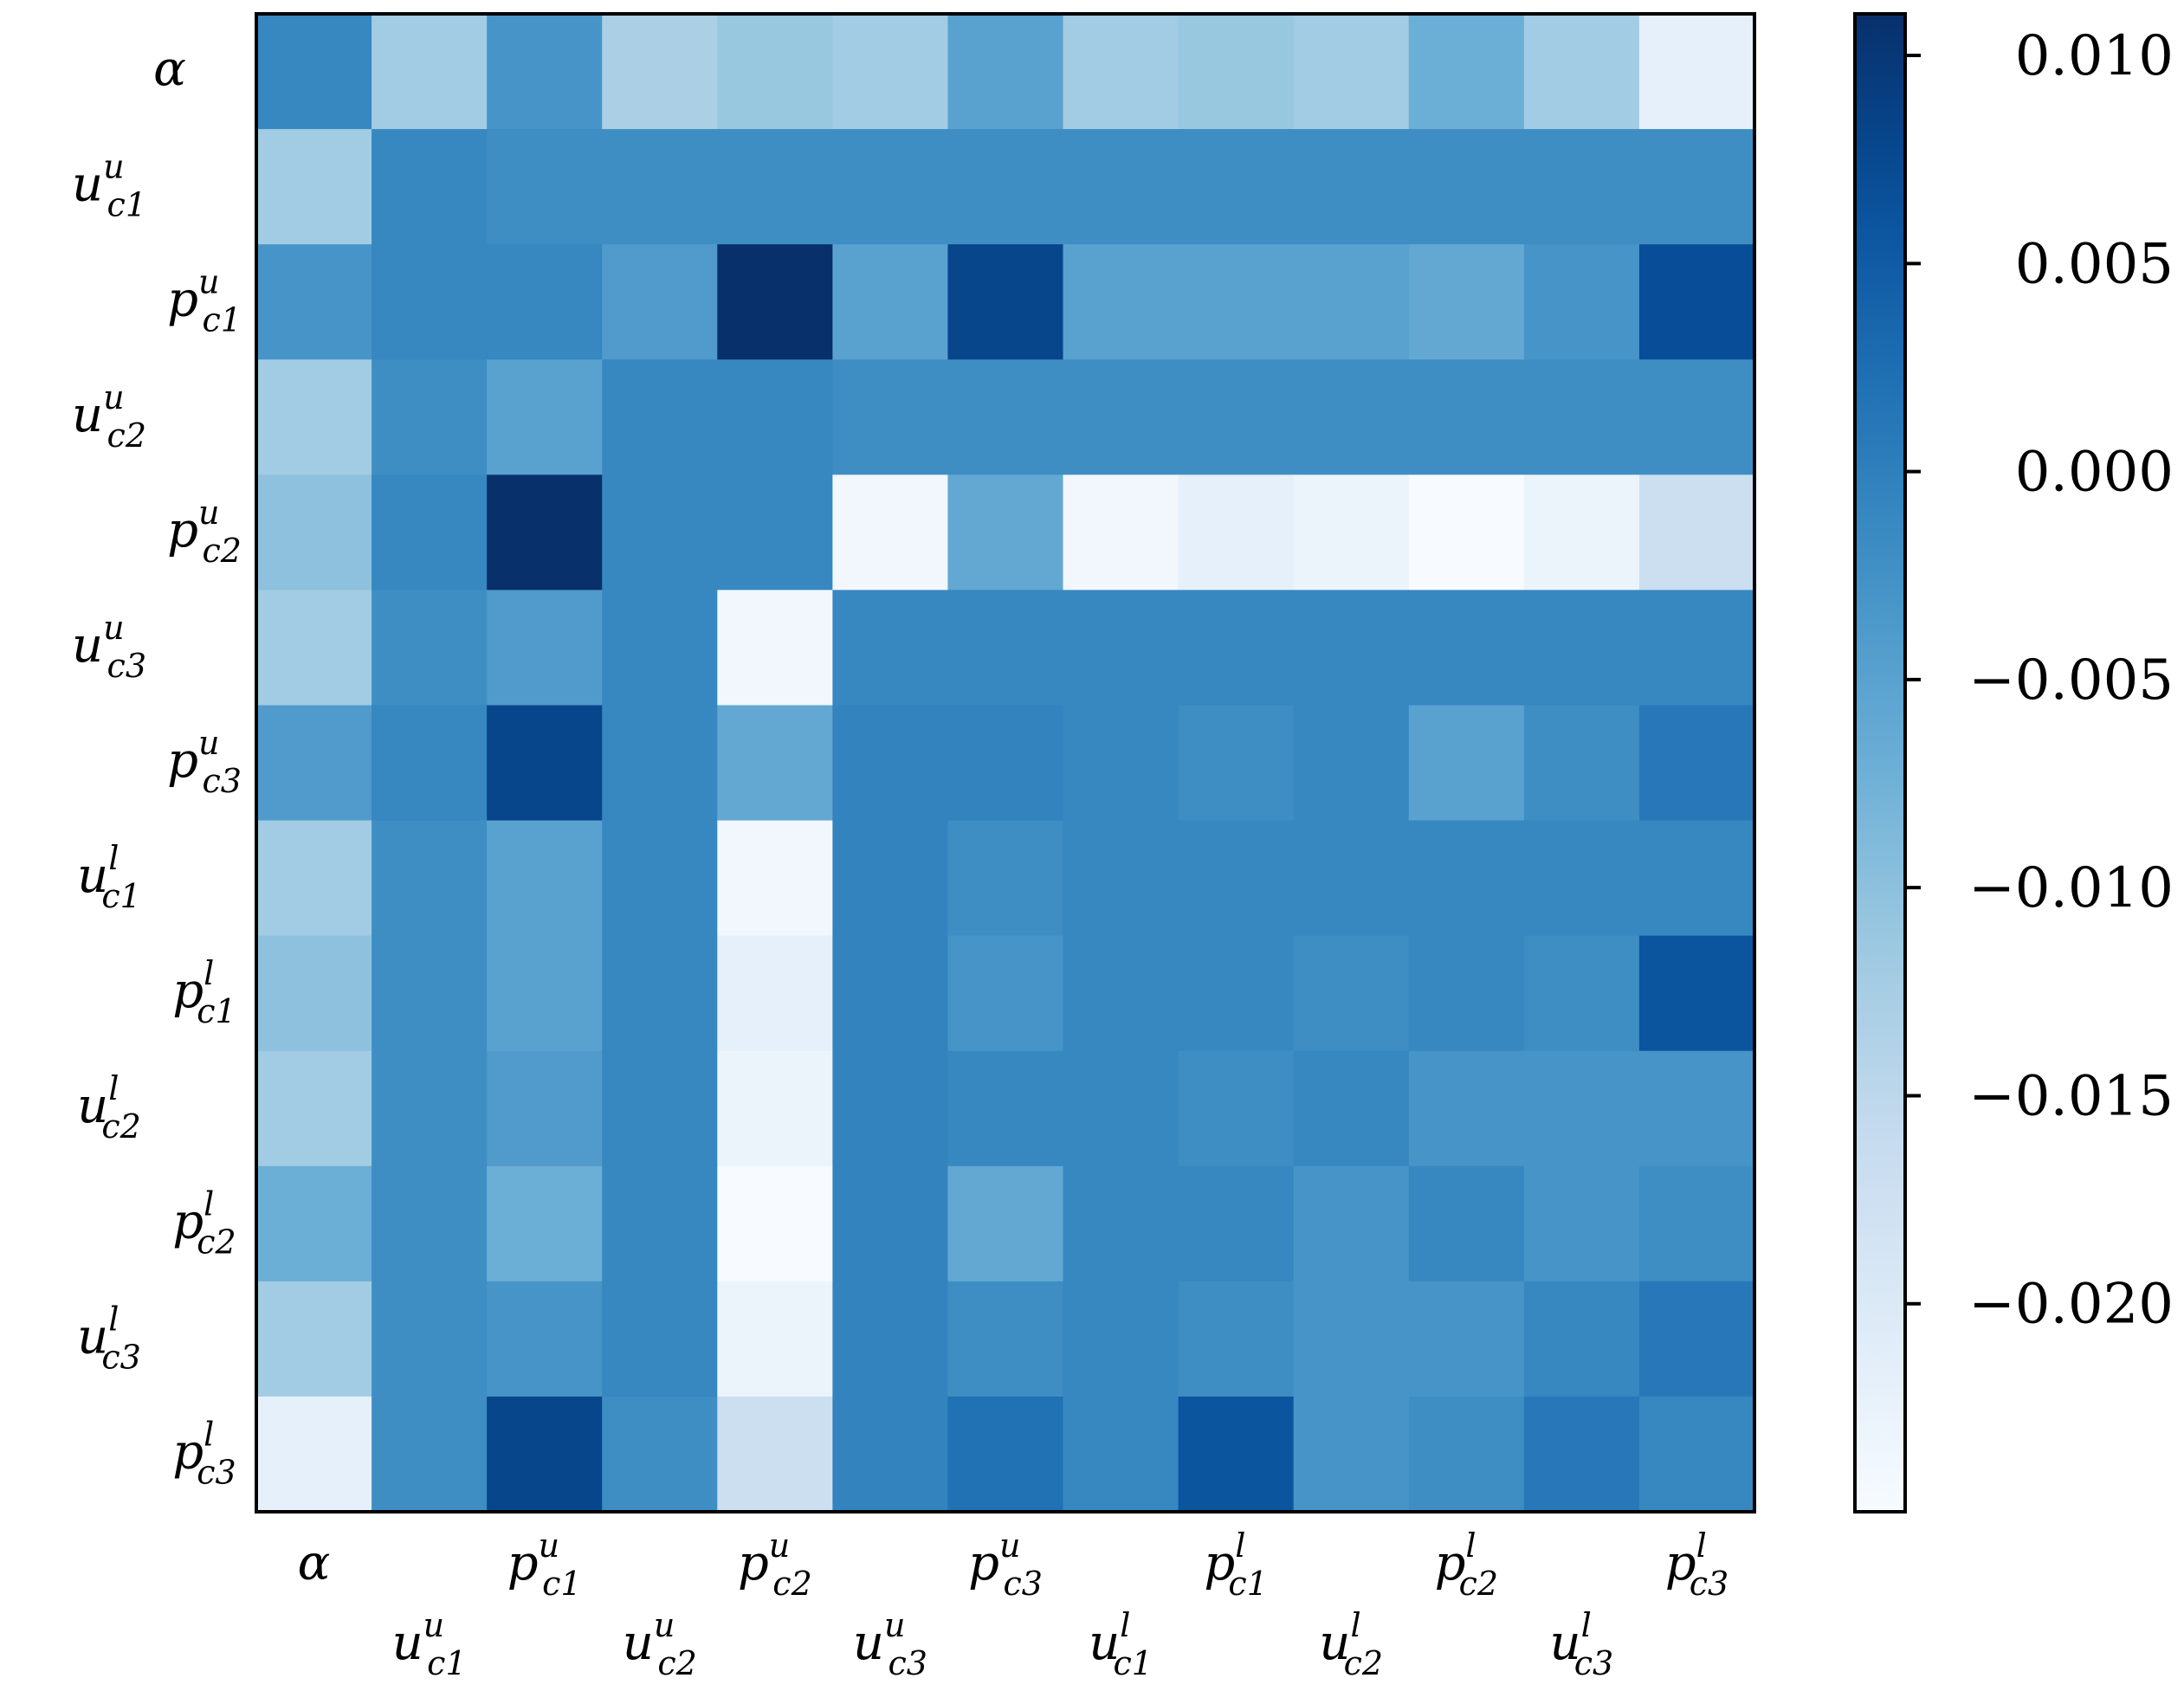  I want to click on heatmap-cell-r7-c1, so click(430, 878).